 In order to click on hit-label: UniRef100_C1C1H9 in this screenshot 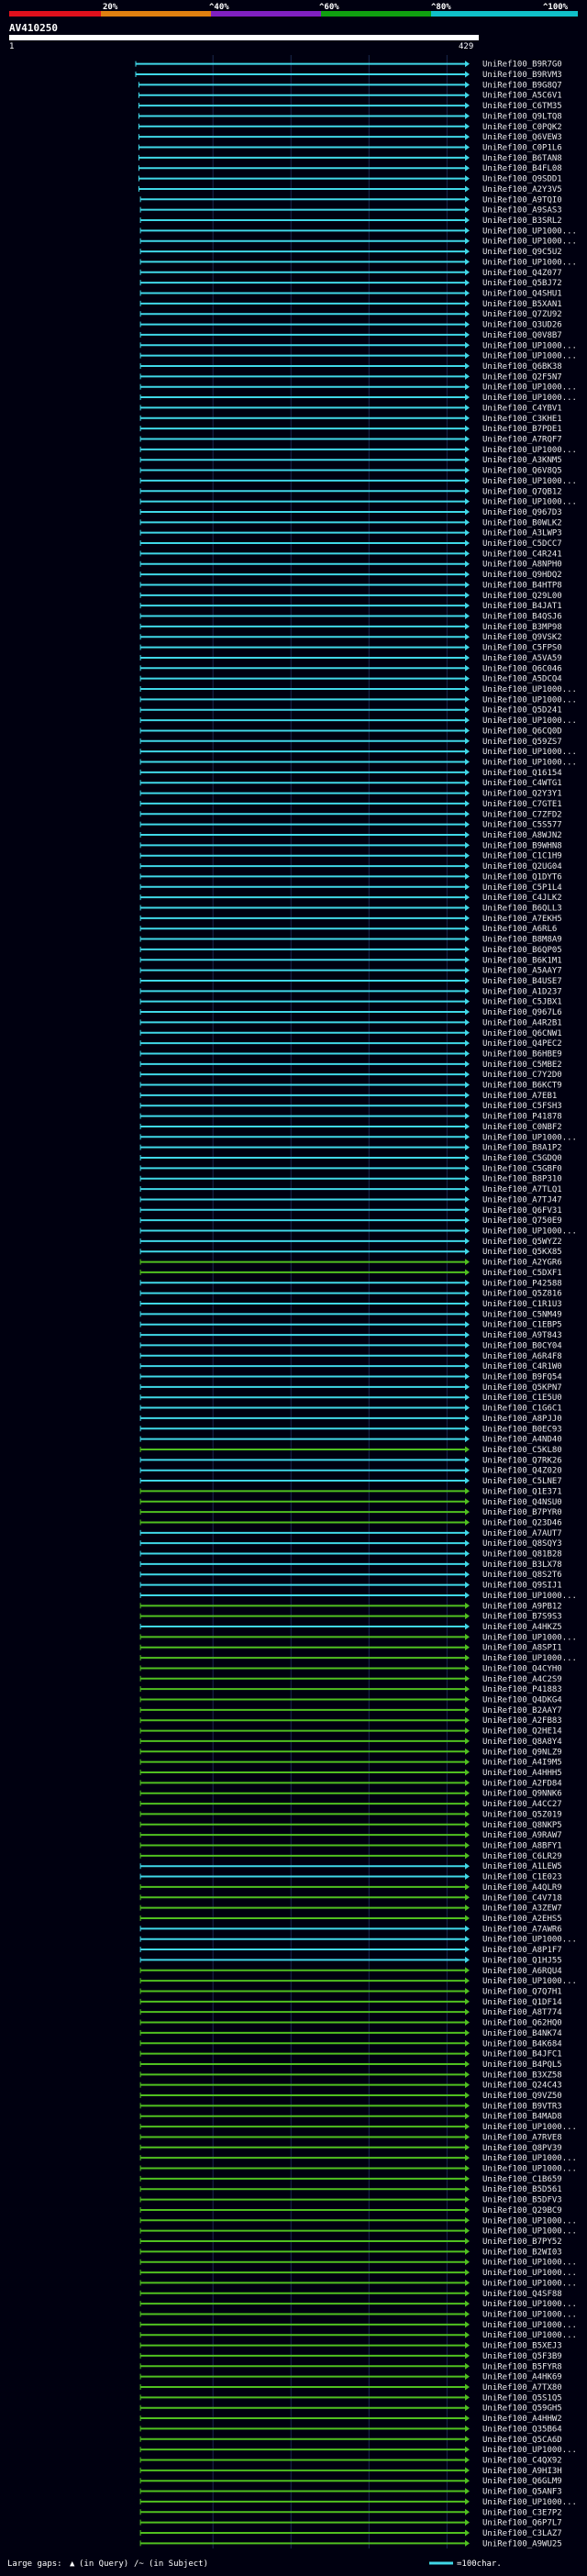, I will do `click(522, 856)`.